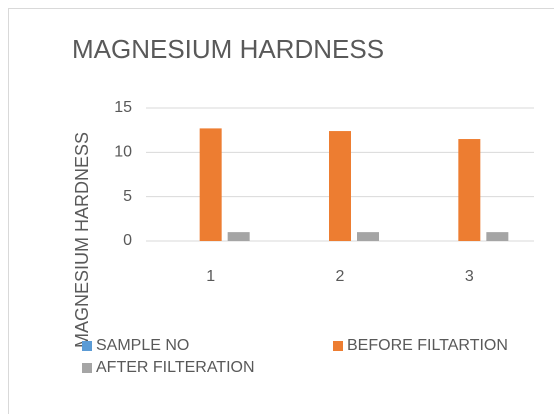 The image size is (554, 414). I want to click on x-tick-label: 3, so click(469, 276).